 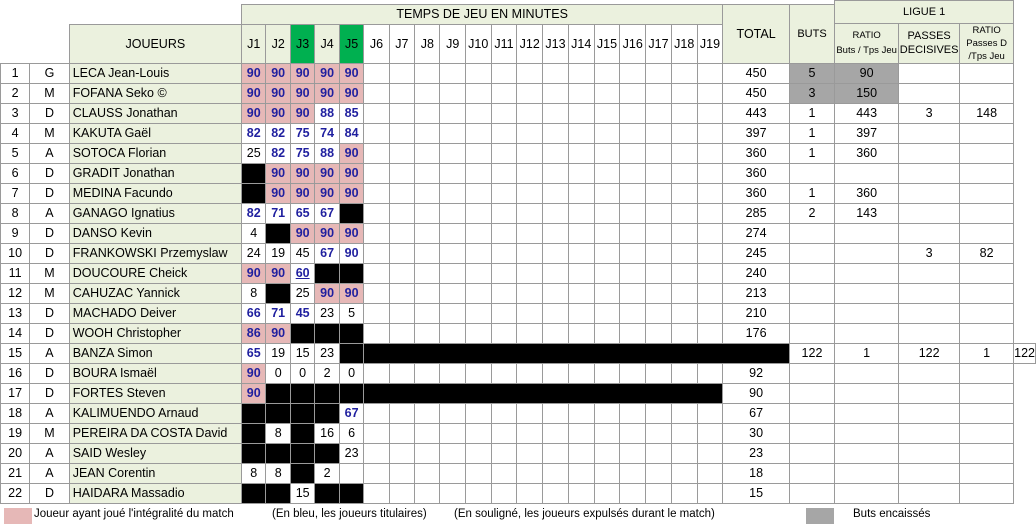 What do you see at coordinates (49, 333) in the screenshot?
I see `player-position: D` at bounding box center [49, 333].